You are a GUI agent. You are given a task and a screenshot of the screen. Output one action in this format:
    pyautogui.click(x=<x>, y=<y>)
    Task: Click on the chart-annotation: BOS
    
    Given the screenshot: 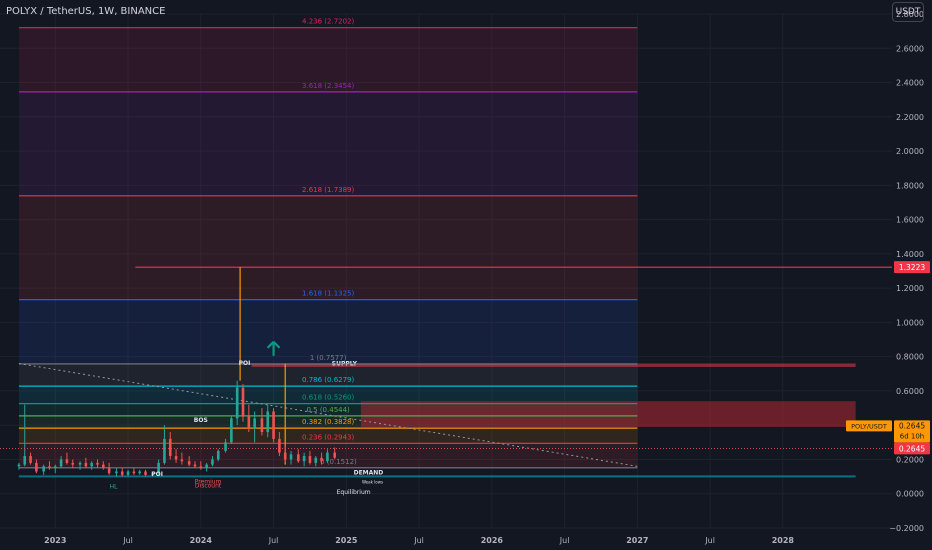 What is the action you would take?
    pyautogui.click(x=201, y=420)
    